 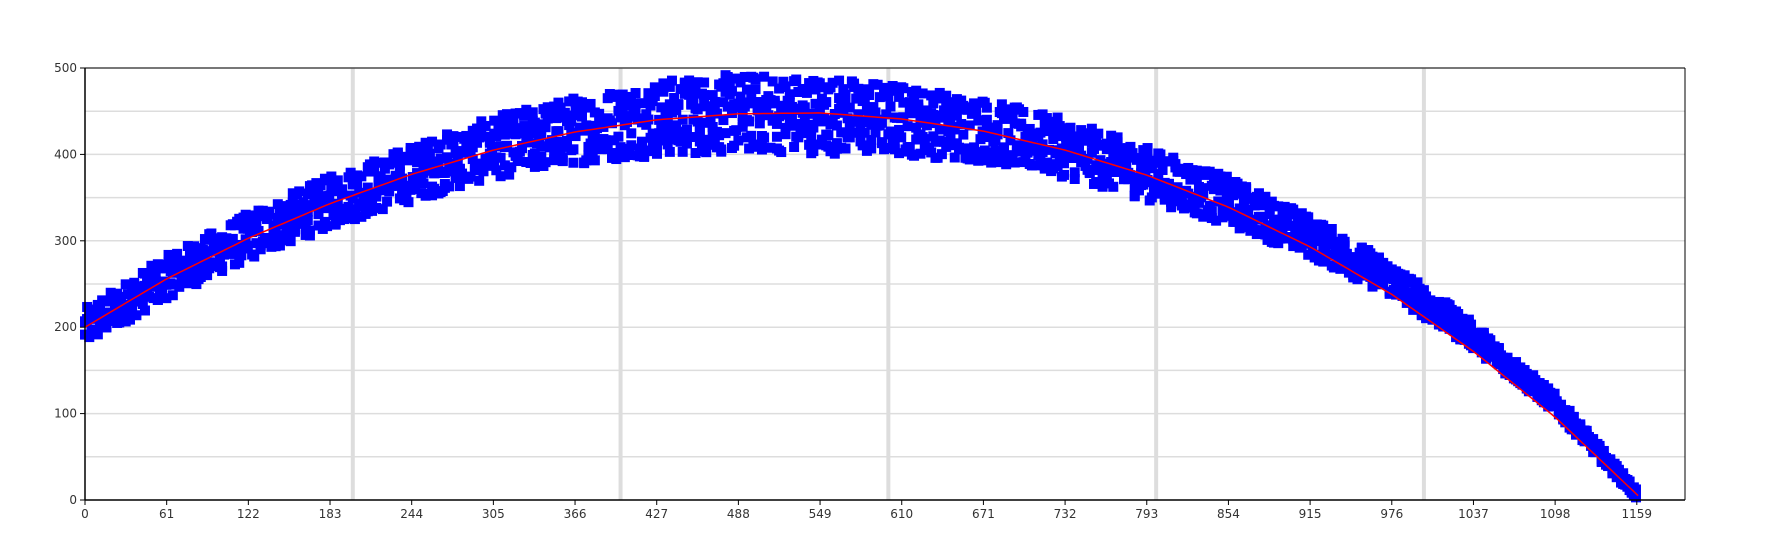 What do you see at coordinates (493, 514) in the screenshot?
I see `x-tick-label: 305` at bounding box center [493, 514].